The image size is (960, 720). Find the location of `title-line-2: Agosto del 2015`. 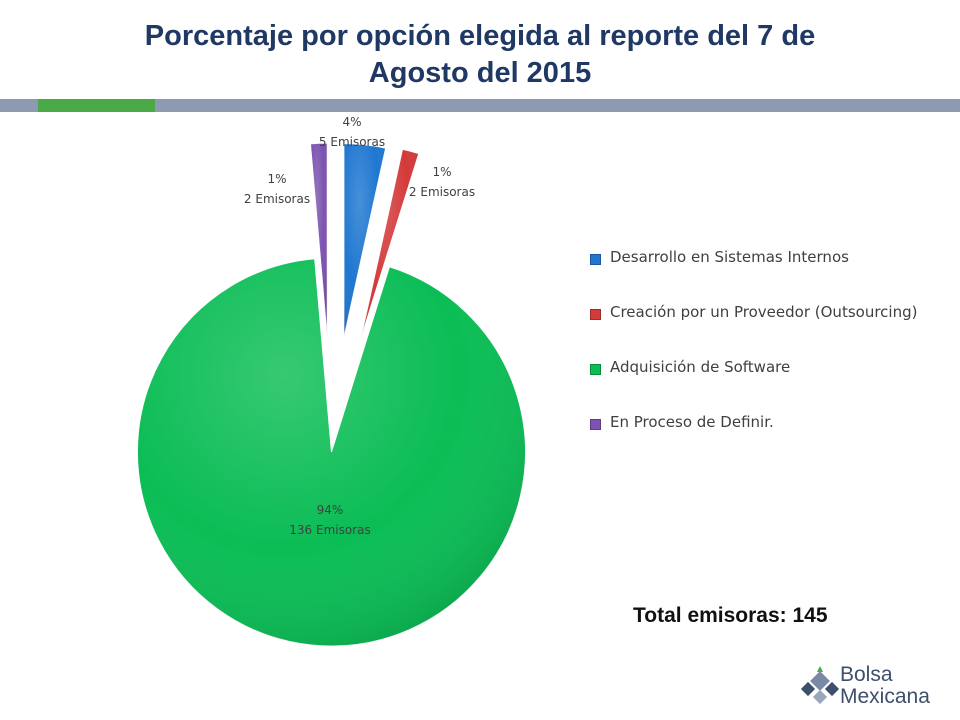

title-line-2: Agosto del 2015 is located at coordinates (480, 73).